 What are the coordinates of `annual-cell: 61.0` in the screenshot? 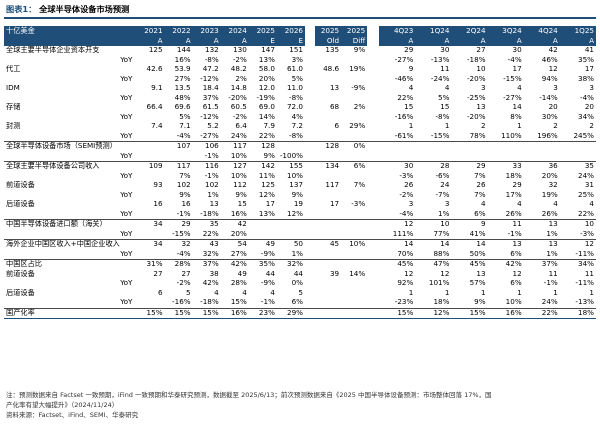 It's located at (294, 69).